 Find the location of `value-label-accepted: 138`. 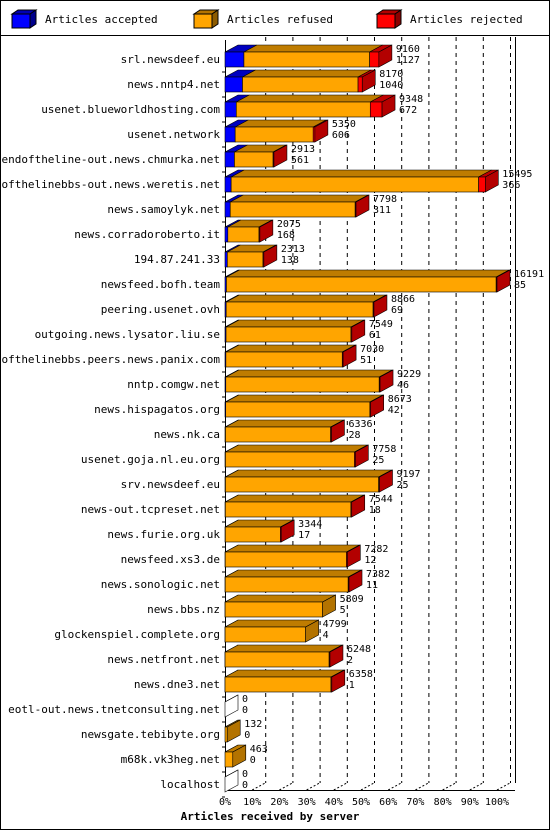

value-label-accepted: 138 is located at coordinates (290, 260).